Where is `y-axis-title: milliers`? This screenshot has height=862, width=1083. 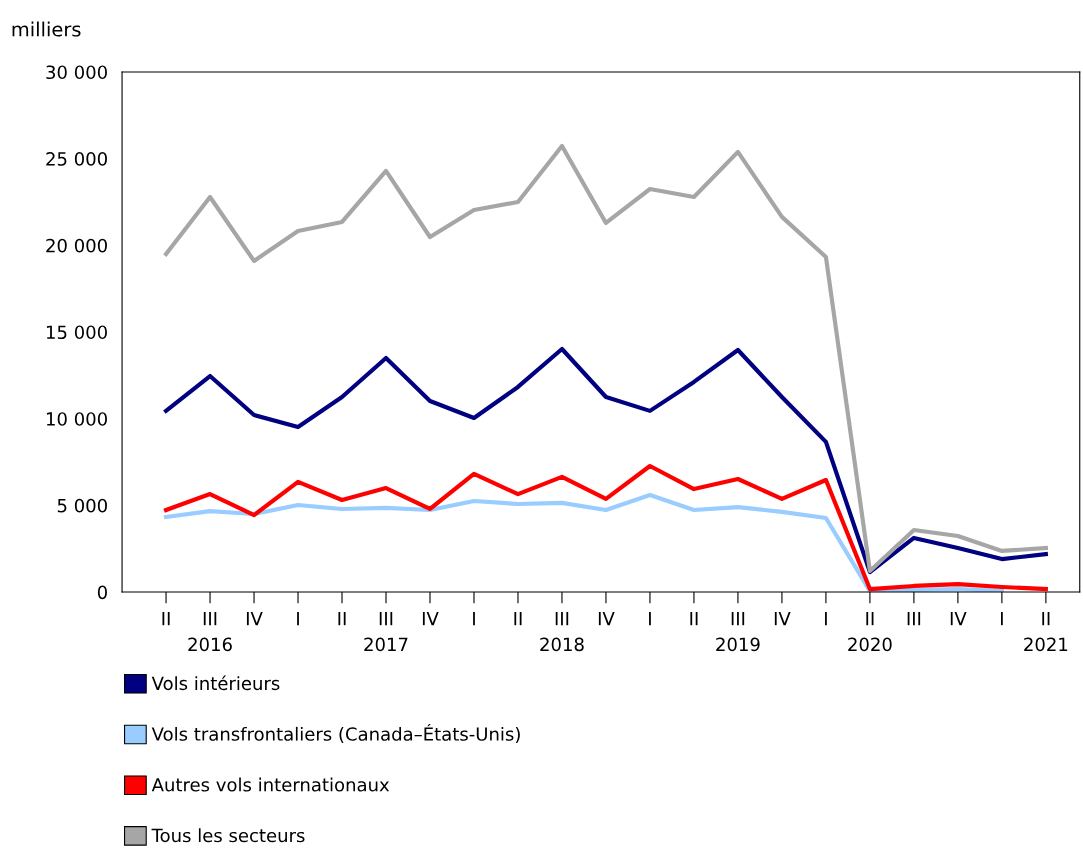
y-axis-title: milliers is located at coordinates (46, 29).